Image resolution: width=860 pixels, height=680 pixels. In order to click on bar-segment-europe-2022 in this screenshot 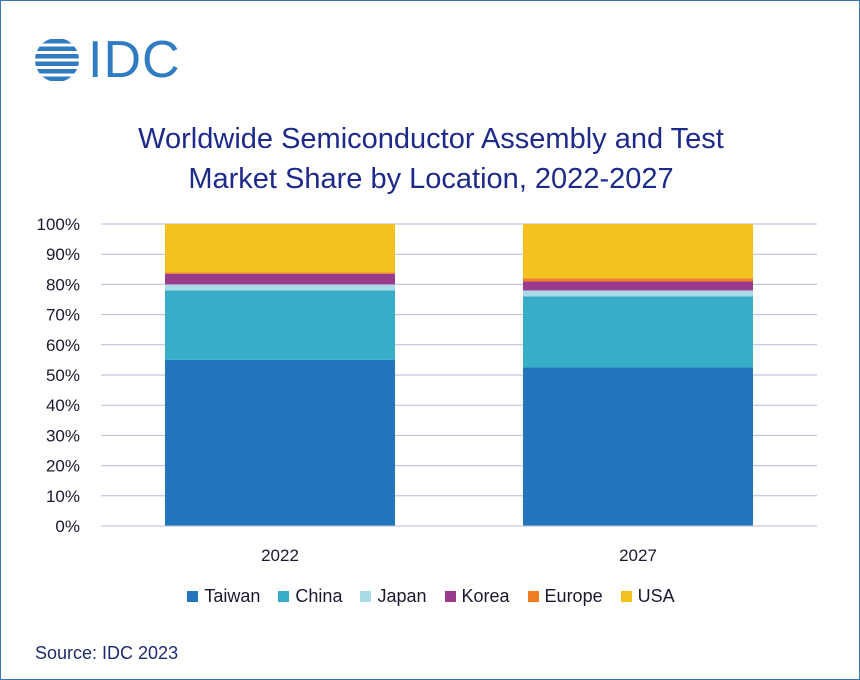, I will do `click(280, 273)`.